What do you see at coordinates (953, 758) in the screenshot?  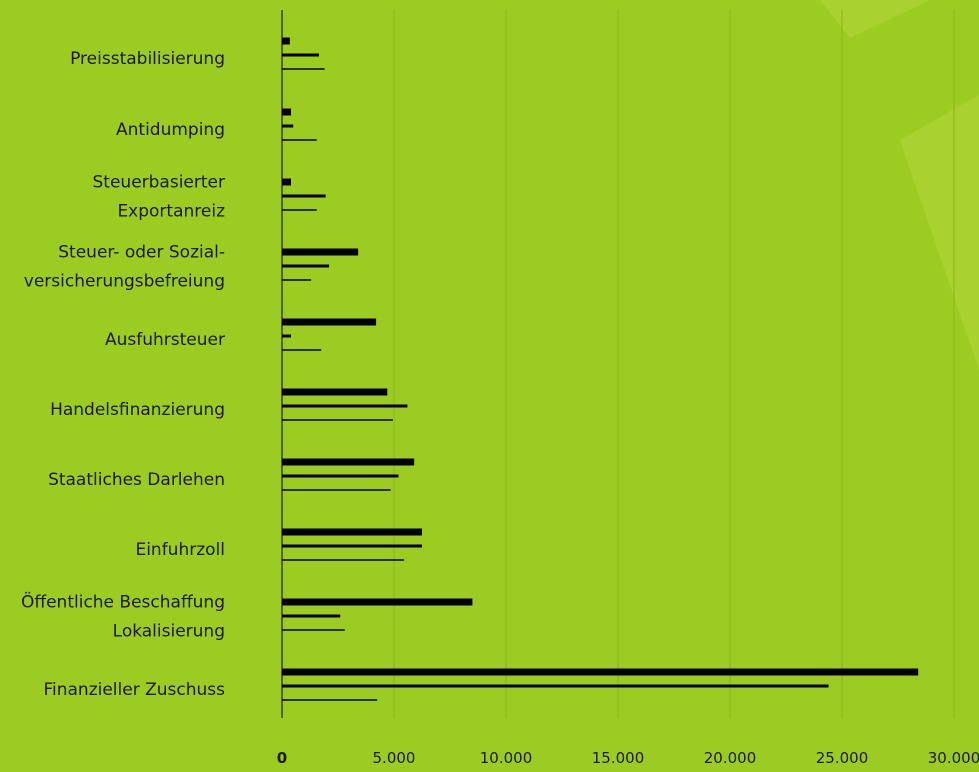 I see `x-tick-label: 30.000` at bounding box center [953, 758].